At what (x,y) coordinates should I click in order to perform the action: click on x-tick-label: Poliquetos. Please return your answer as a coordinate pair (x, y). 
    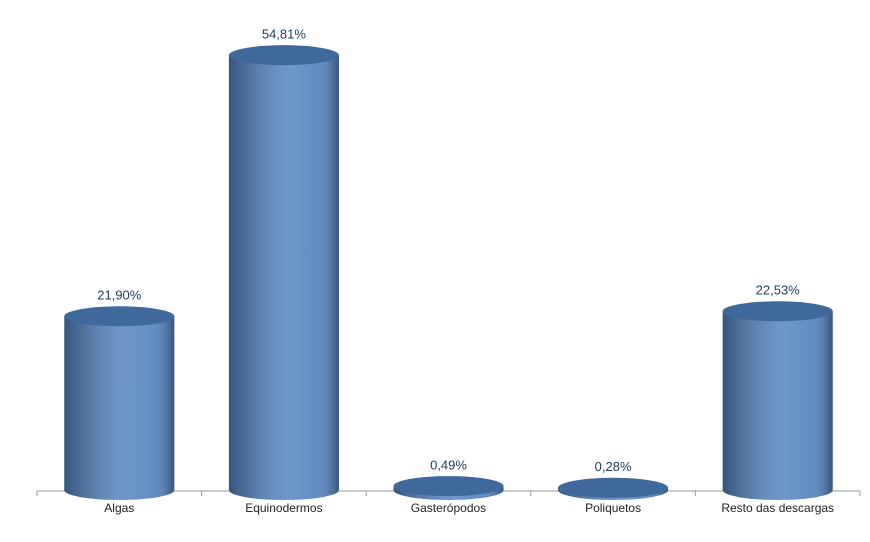
    Looking at the image, I should click on (613, 508).